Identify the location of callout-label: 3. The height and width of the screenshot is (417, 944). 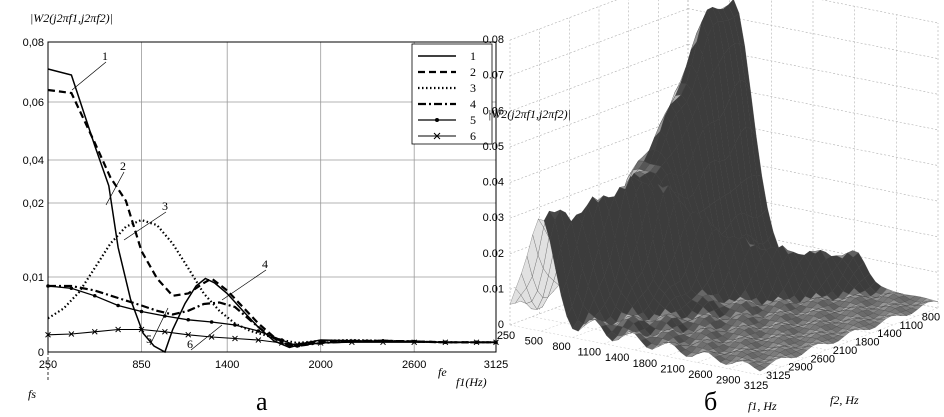
(165, 206).